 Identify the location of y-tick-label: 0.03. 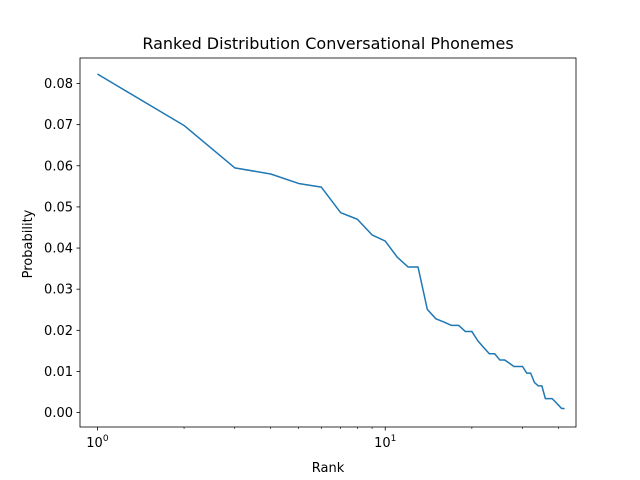
(58, 290).